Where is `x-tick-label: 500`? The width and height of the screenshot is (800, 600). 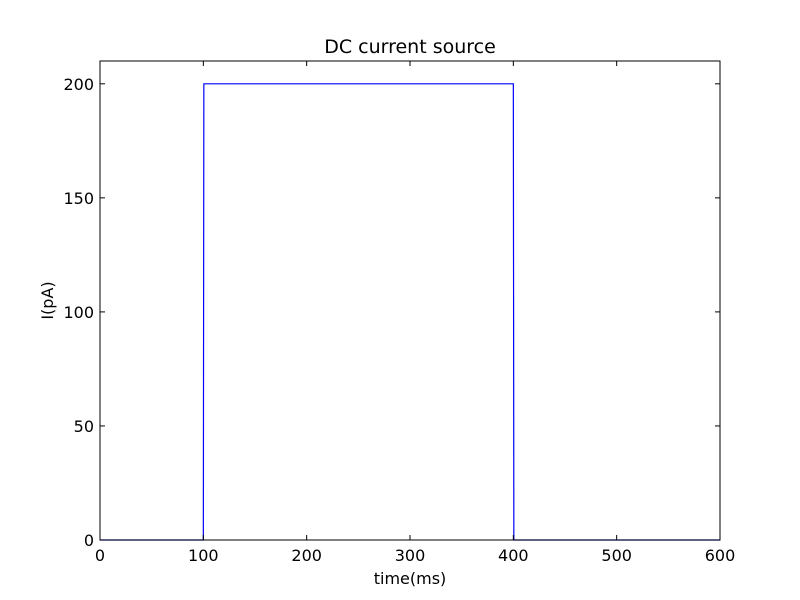 x-tick-label: 500 is located at coordinates (616, 555).